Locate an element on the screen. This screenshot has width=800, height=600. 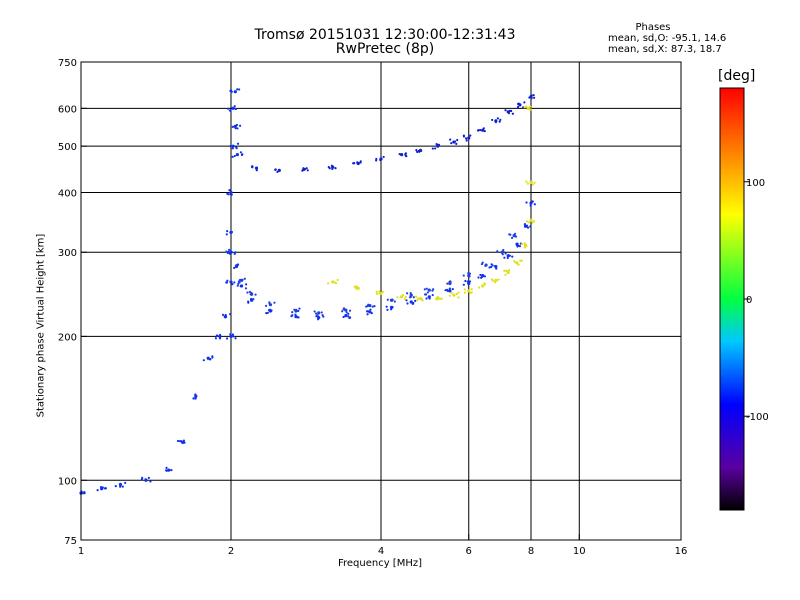
y-tick-label: 600 is located at coordinates (67, 109).